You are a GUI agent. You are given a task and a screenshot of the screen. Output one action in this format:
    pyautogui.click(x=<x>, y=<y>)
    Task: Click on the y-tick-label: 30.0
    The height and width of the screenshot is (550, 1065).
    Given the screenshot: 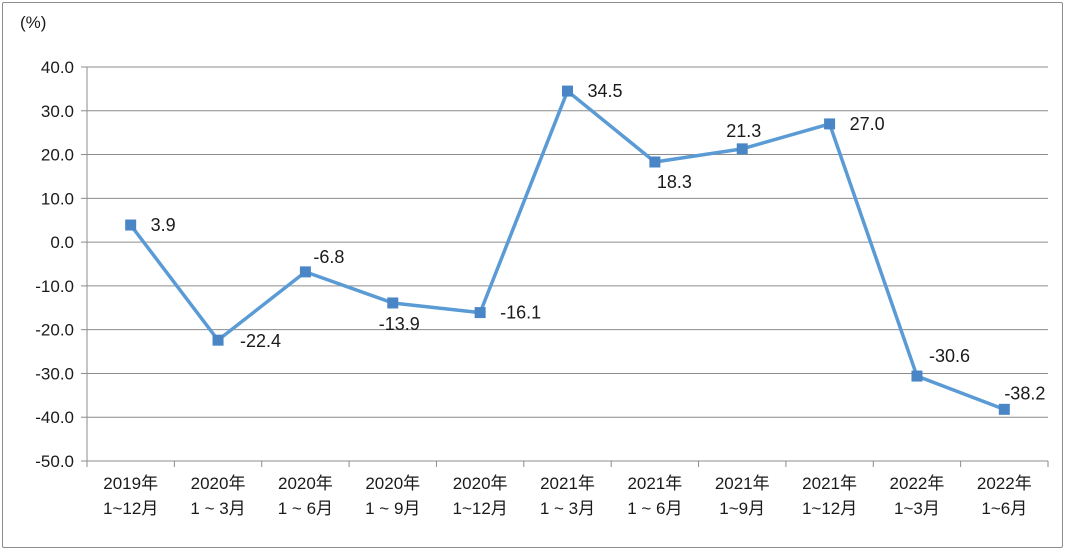 What is the action you would take?
    pyautogui.click(x=57, y=111)
    